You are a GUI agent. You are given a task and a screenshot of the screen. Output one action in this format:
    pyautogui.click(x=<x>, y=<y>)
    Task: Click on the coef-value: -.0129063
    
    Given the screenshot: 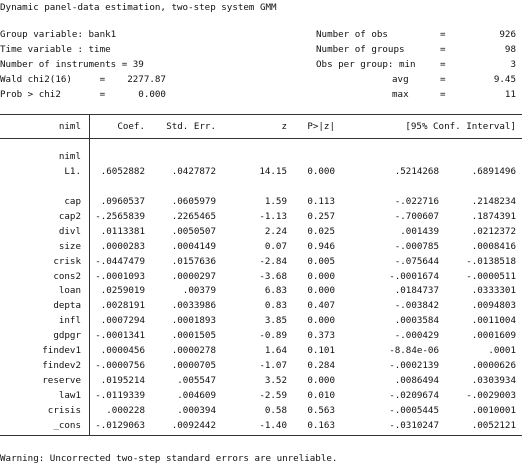 What is the action you would take?
    pyautogui.click(x=120, y=425)
    